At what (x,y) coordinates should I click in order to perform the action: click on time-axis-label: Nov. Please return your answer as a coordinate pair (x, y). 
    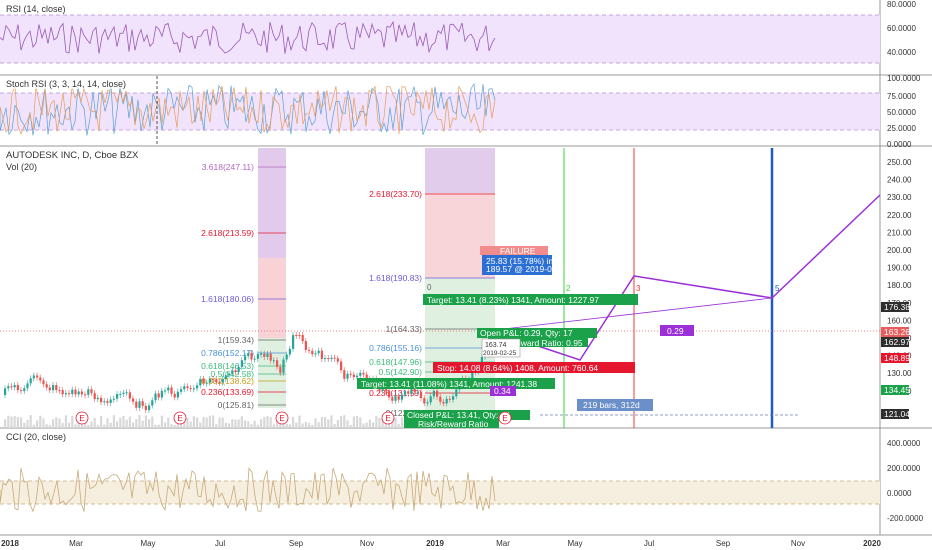
    Looking at the image, I should click on (798, 543).